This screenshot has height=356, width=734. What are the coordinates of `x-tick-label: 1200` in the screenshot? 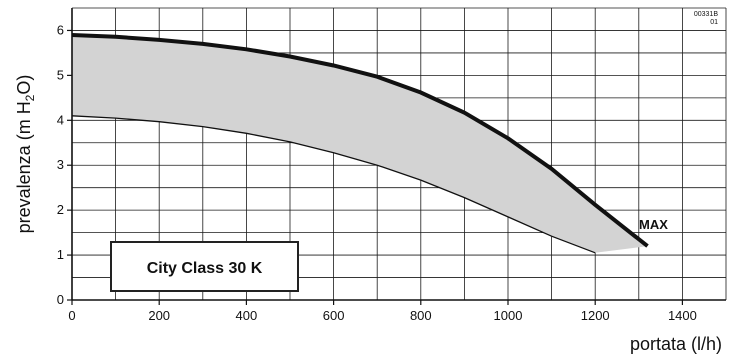 It's located at (595, 315).